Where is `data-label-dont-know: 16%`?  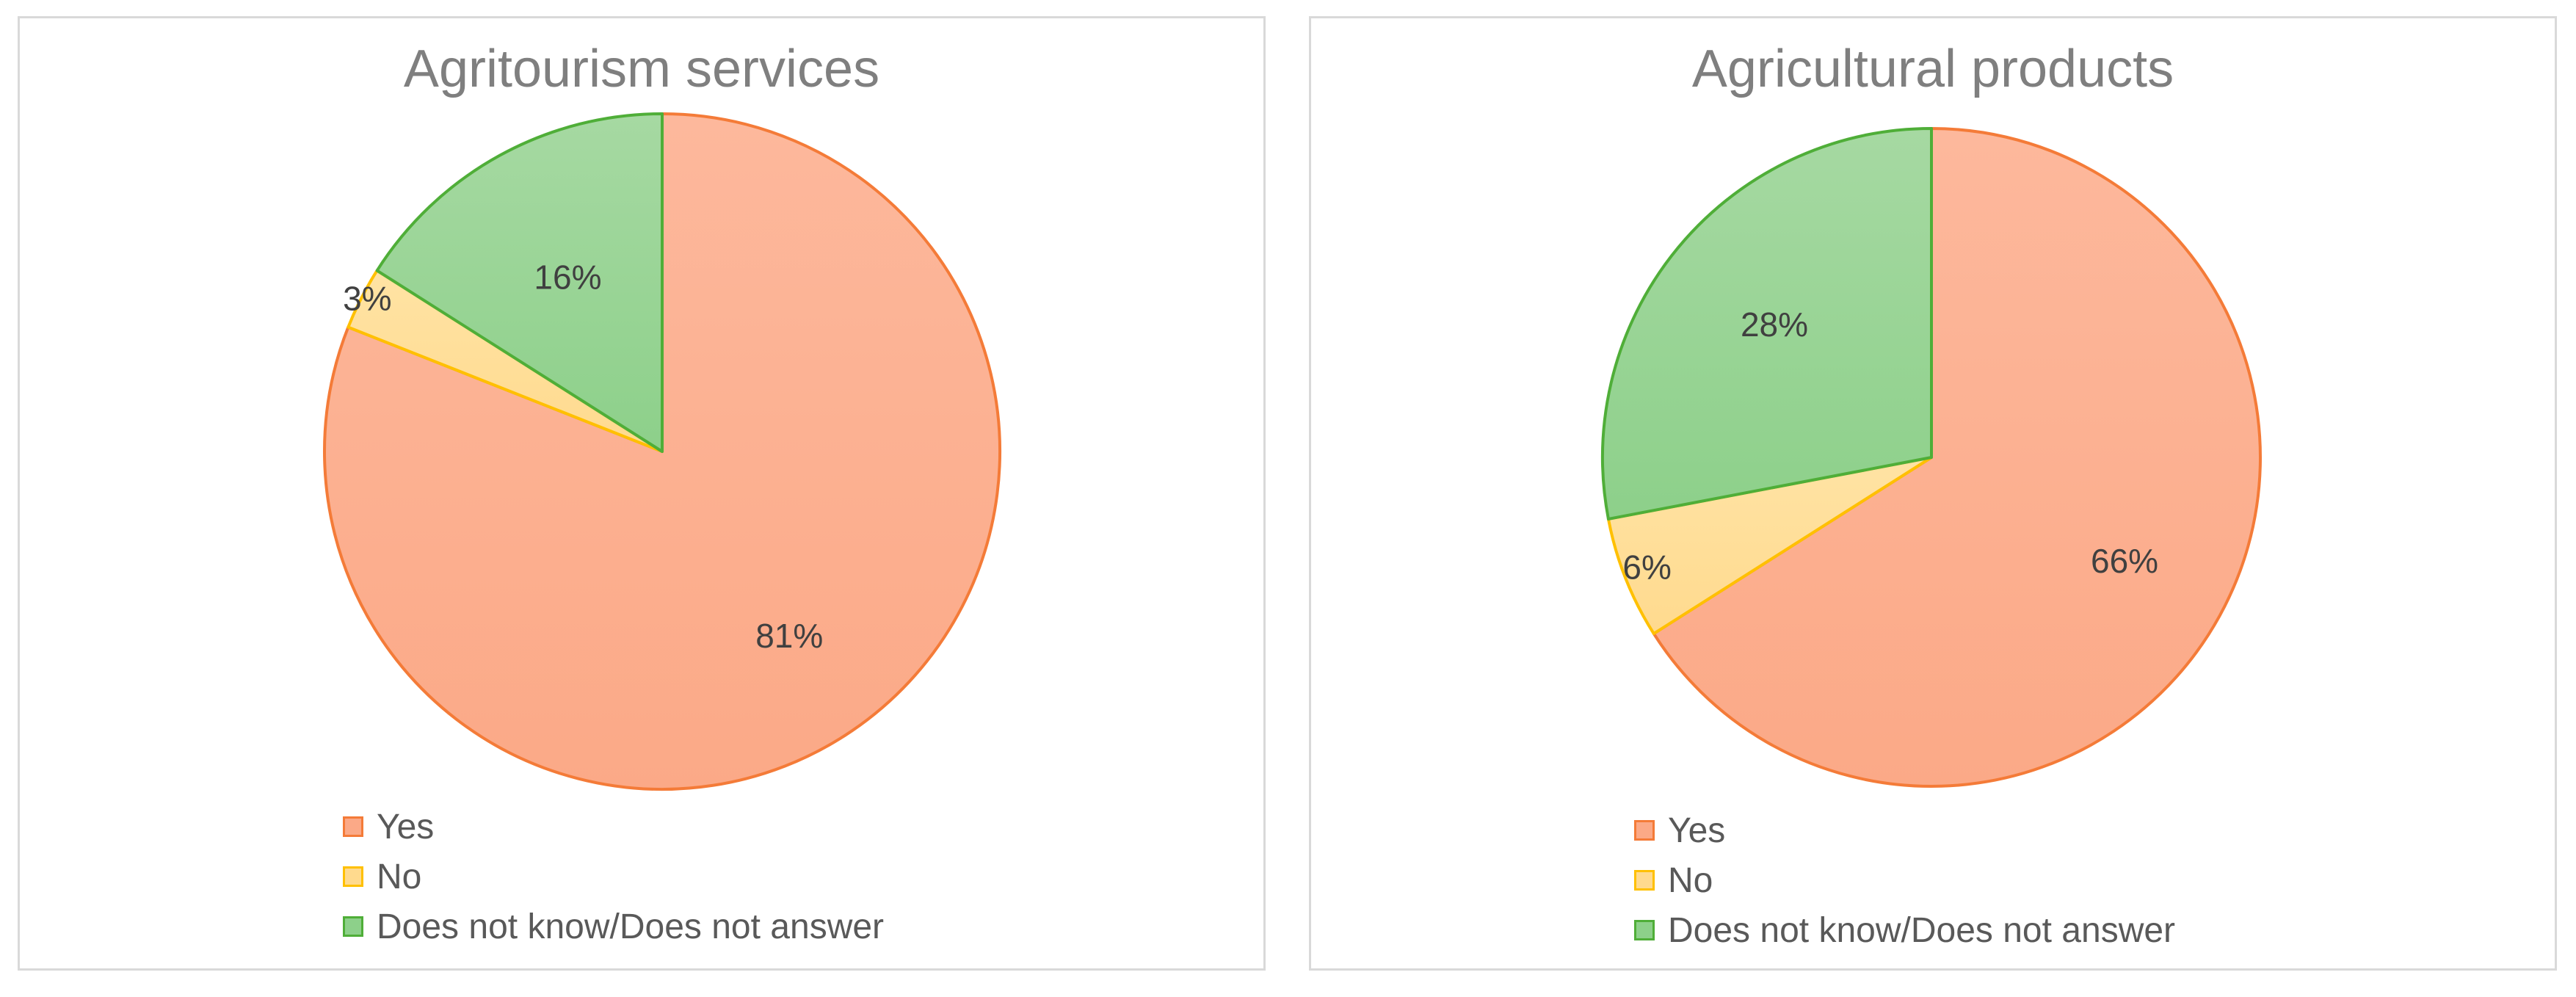 data-label-dont-know: 16% is located at coordinates (568, 277).